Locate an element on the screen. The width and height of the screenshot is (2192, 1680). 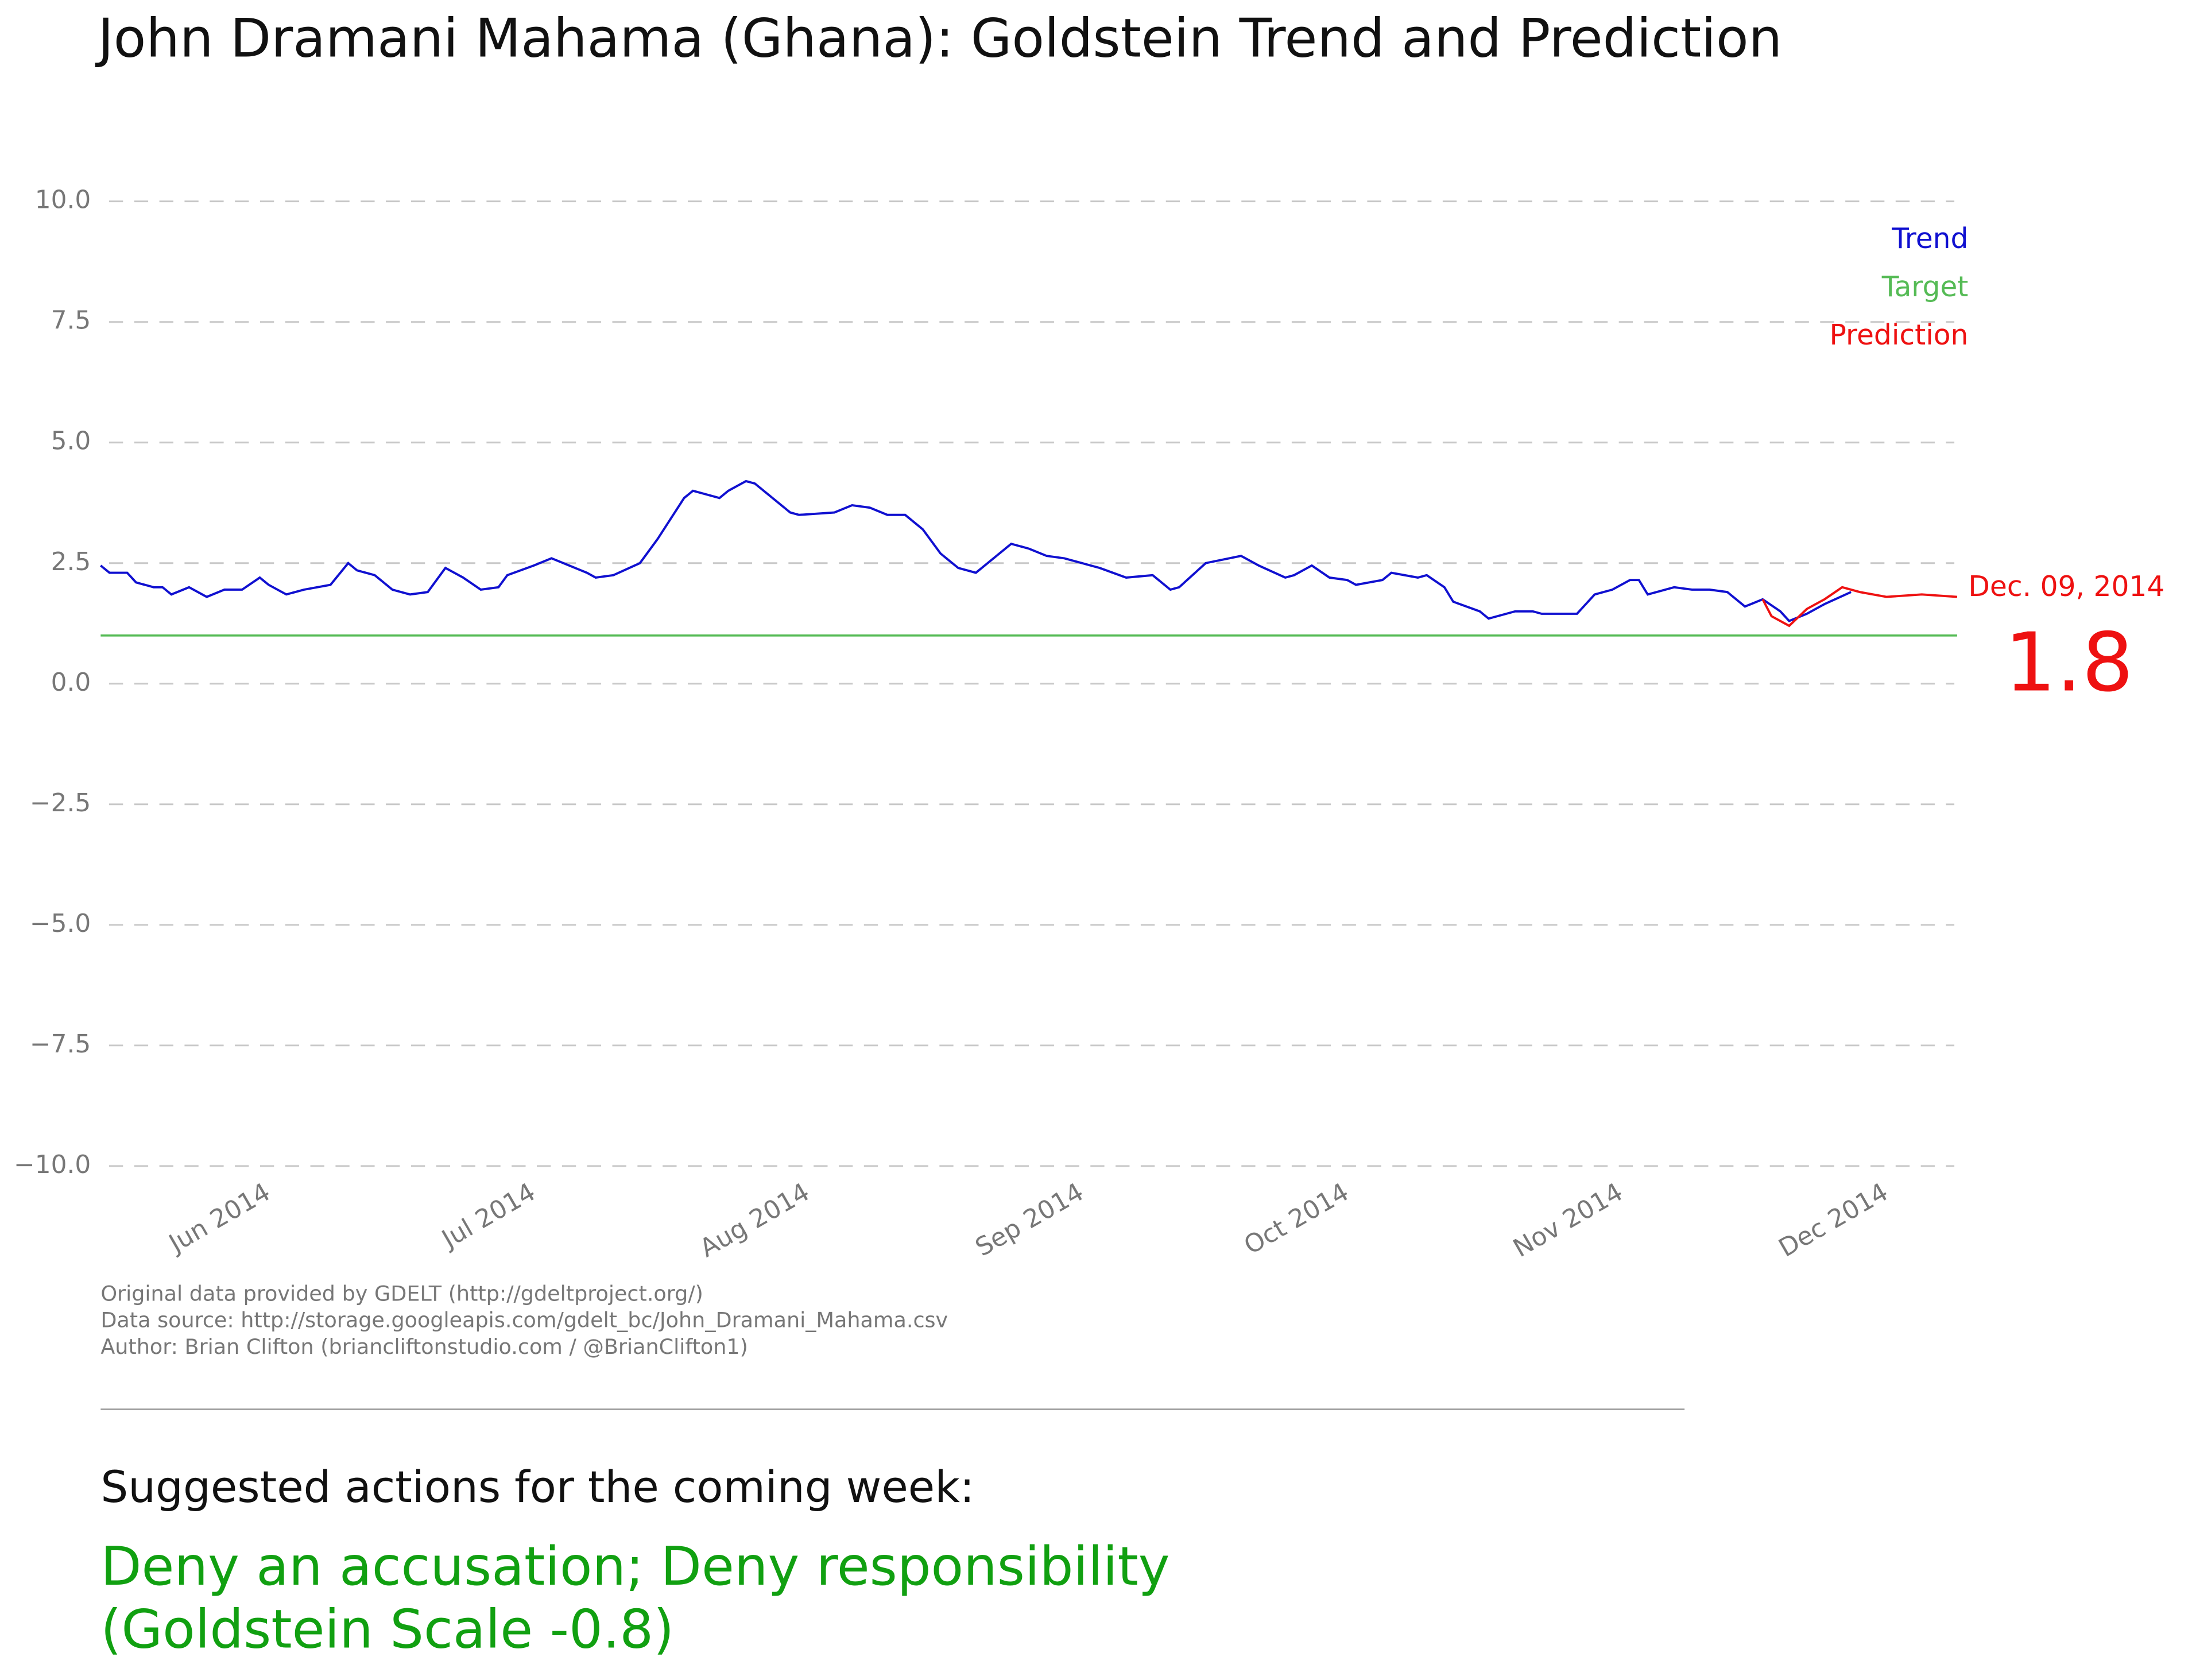
x-tick-label: Sep 2014 is located at coordinates (1029, 1219).